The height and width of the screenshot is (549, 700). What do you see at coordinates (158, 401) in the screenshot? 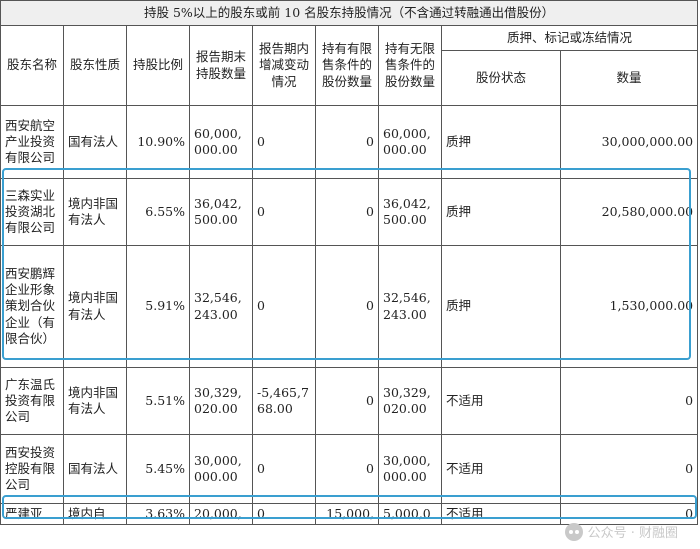
I see `cell-ratio: 5.51%` at bounding box center [158, 401].